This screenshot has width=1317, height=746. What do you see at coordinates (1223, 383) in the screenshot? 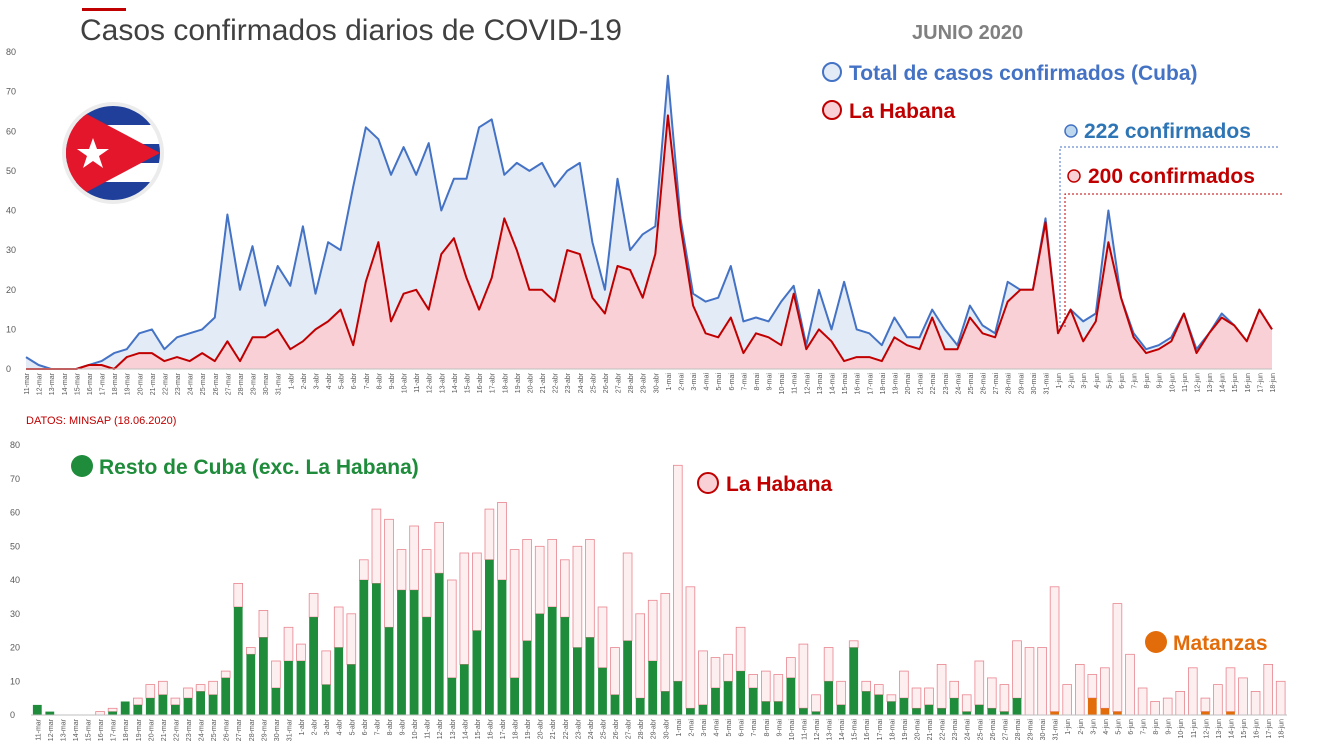
I see `top-x-tick-label: 14-jun` at bounding box center [1223, 383].